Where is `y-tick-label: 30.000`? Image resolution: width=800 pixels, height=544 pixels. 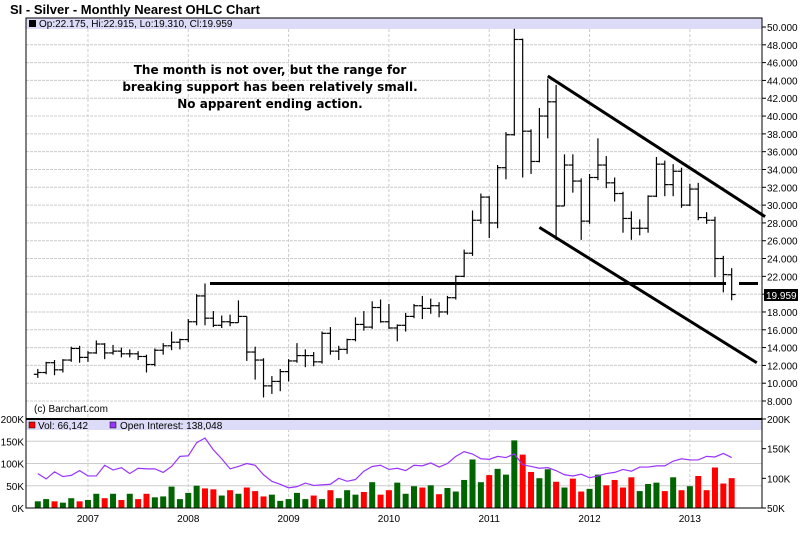
y-tick-label: 30.000 is located at coordinates (782, 206).